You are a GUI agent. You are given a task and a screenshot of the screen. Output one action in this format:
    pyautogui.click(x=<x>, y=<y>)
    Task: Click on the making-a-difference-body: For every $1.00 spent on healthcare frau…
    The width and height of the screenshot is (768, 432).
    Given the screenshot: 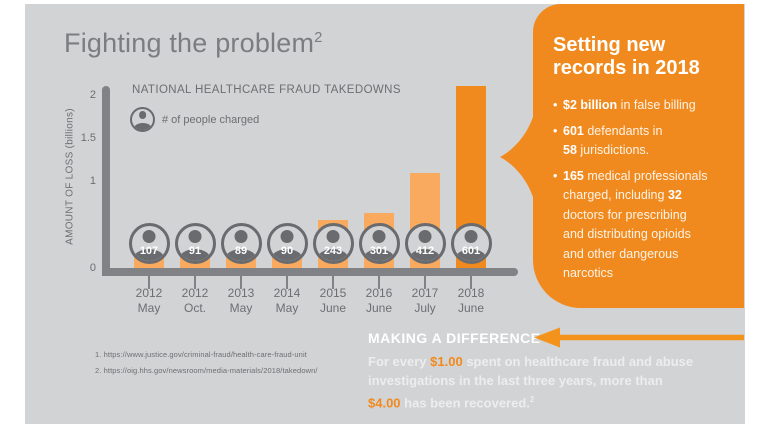 What is the action you would take?
    pyautogui.click(x=538, y=382)
    